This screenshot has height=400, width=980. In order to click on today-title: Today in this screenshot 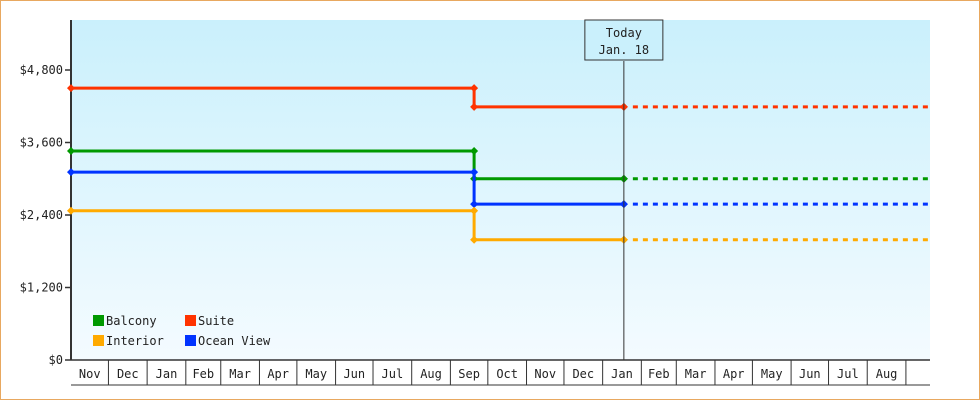, I will do `click(624, 33)`.